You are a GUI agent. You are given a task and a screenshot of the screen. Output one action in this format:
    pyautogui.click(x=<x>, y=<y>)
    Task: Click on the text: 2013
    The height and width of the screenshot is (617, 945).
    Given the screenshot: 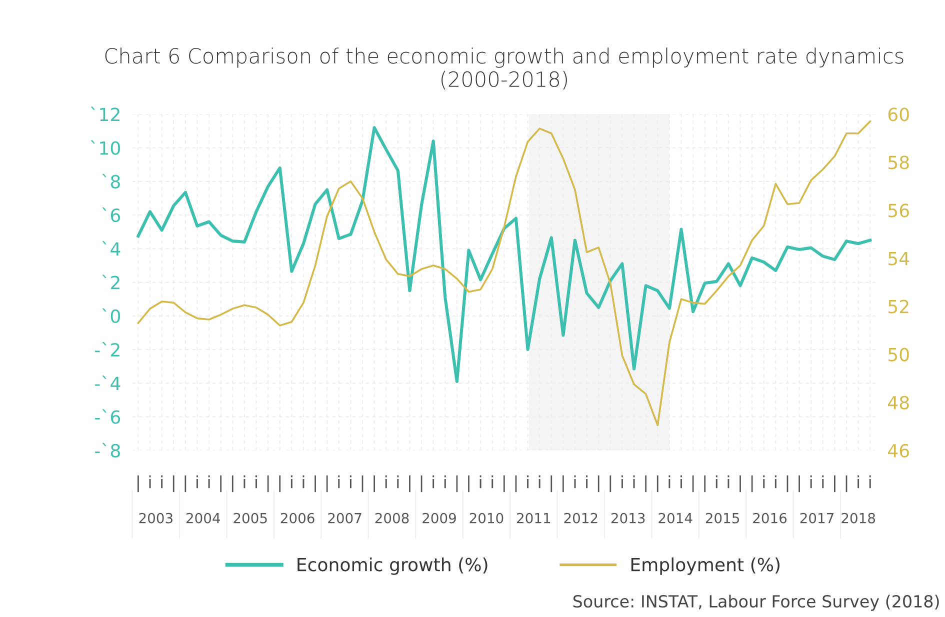 What is the action you would take?
    pyautogui.click(x=628, y=518)
    